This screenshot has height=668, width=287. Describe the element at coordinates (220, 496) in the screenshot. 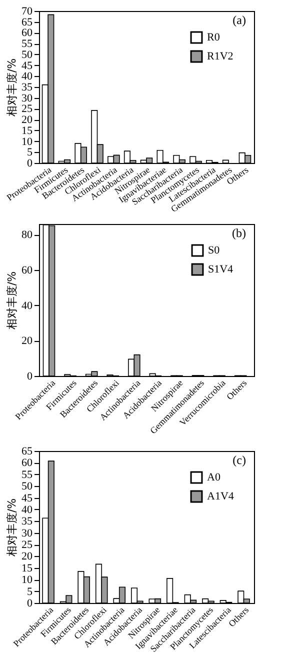

I see `legend-label: A1V4` at that location.